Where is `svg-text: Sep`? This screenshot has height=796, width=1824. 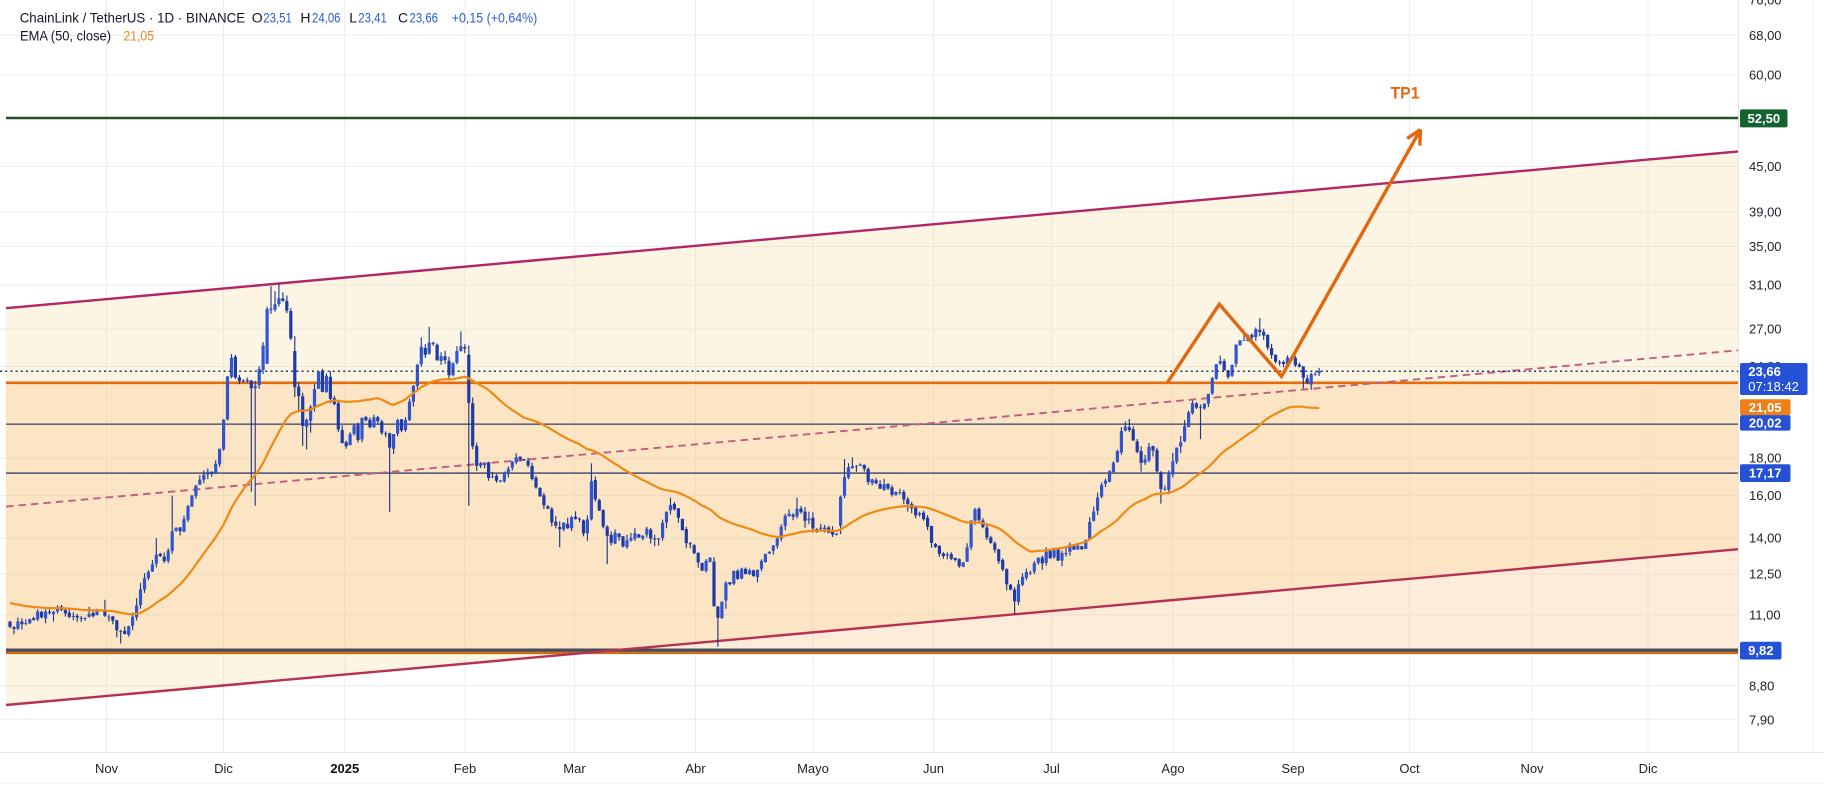
svg-text: Sep is located at coordinates (1292, 768).